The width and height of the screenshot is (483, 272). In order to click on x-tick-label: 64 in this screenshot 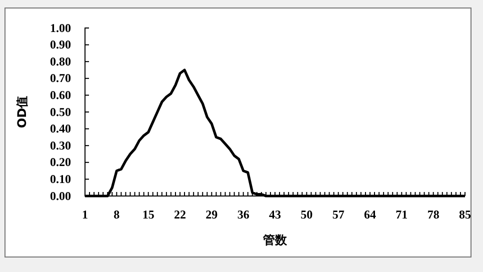, I will do `click(370, 215)`.